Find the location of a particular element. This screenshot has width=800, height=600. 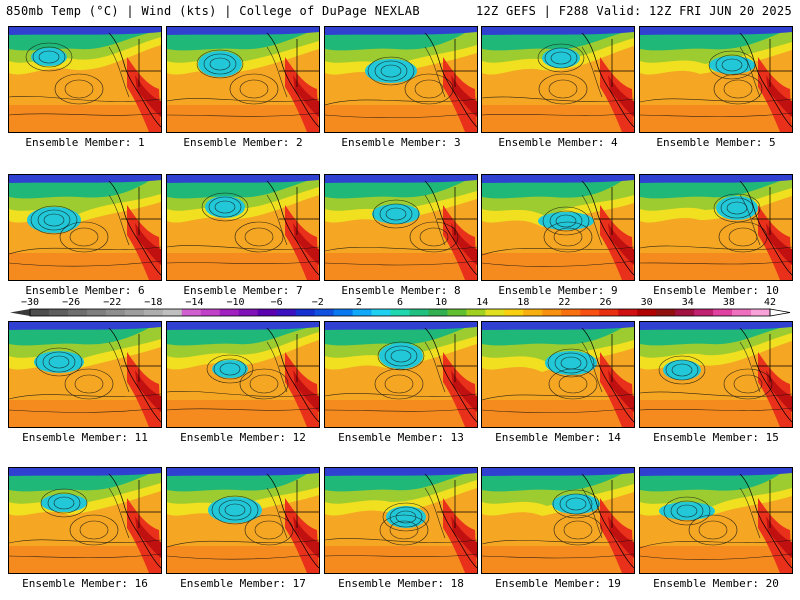

colorbar-tick-label: 42 is located at coordinates (770, 302).